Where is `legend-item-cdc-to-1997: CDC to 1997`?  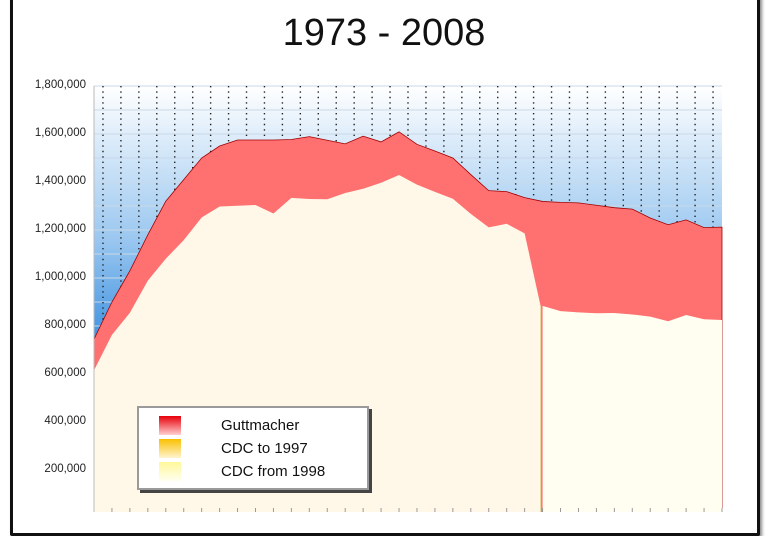
legend-item-cdc-to-1997: CDC to 1997 is located at coordinates (233, 448).